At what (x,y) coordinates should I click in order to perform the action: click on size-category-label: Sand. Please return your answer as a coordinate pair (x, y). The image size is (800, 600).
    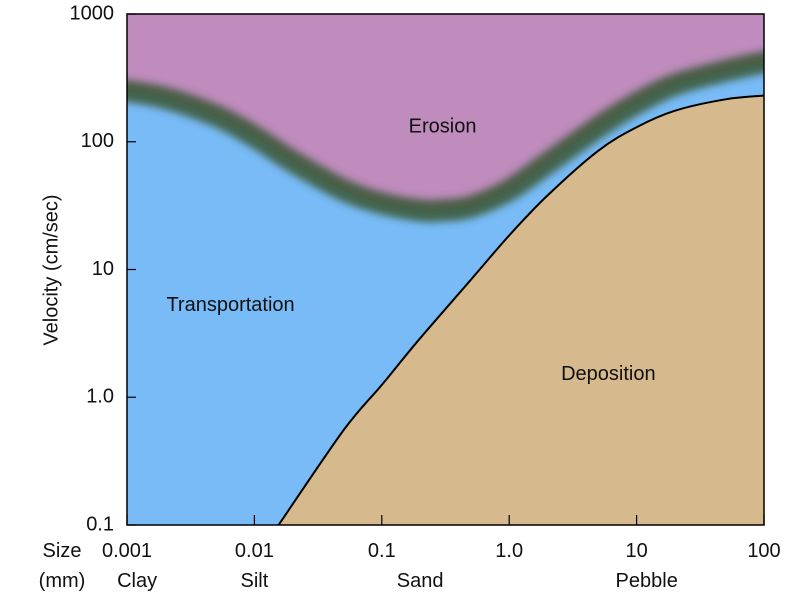
    Looking at the image, I should click on (420, 581).